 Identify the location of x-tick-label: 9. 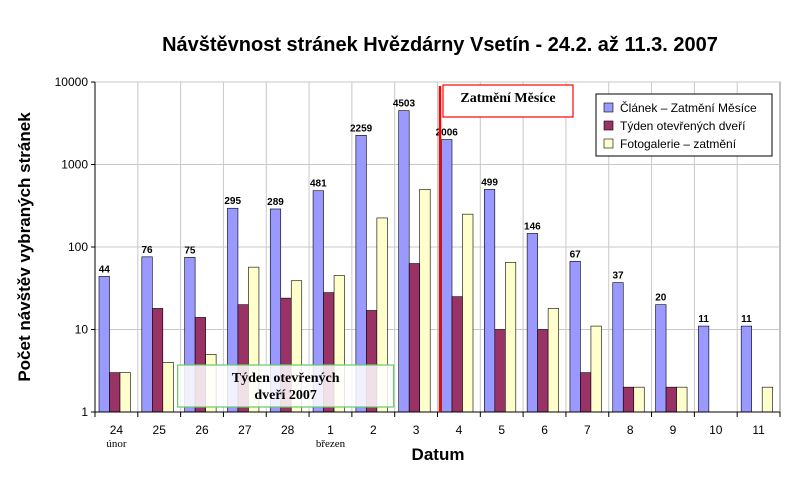
(673, 430).